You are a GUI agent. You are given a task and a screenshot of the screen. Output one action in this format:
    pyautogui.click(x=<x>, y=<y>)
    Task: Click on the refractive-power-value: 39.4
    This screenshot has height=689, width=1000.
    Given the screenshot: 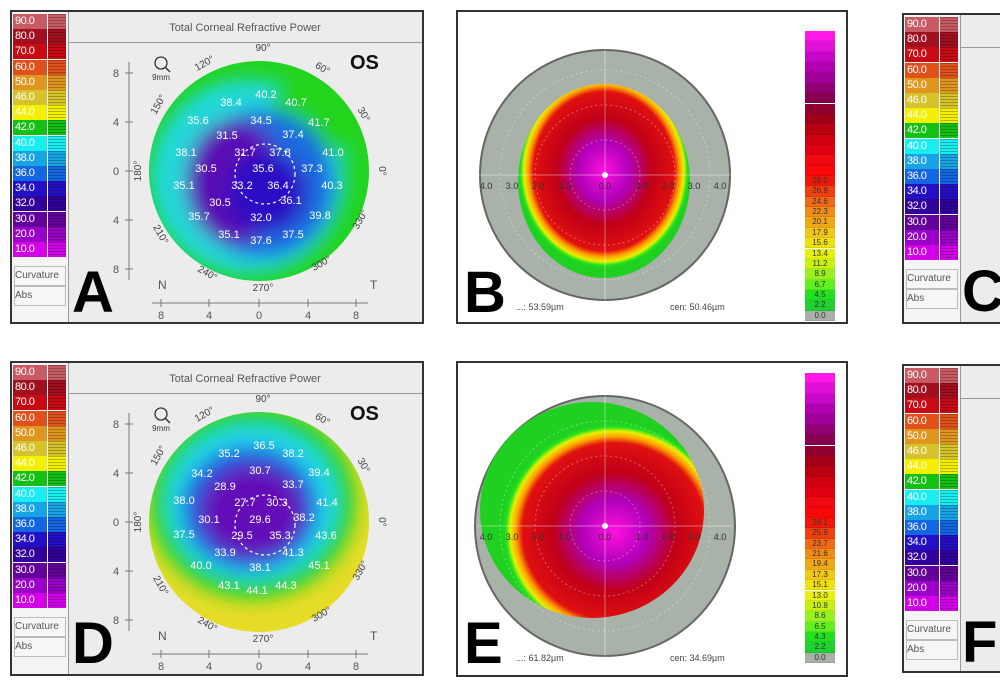 What is the action you would take?
    pyautogui.click(x=318, y=473)
    